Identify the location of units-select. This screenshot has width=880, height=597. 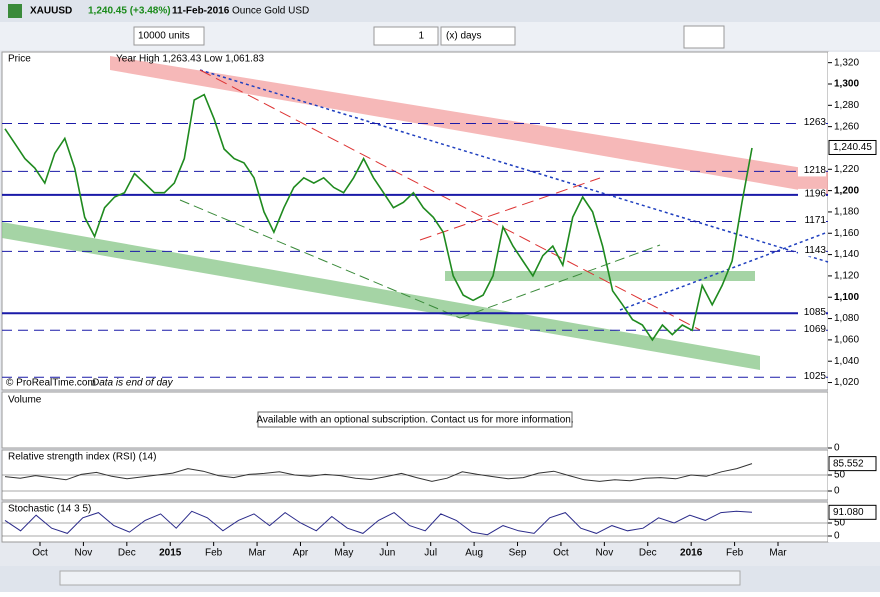
(169, 36).